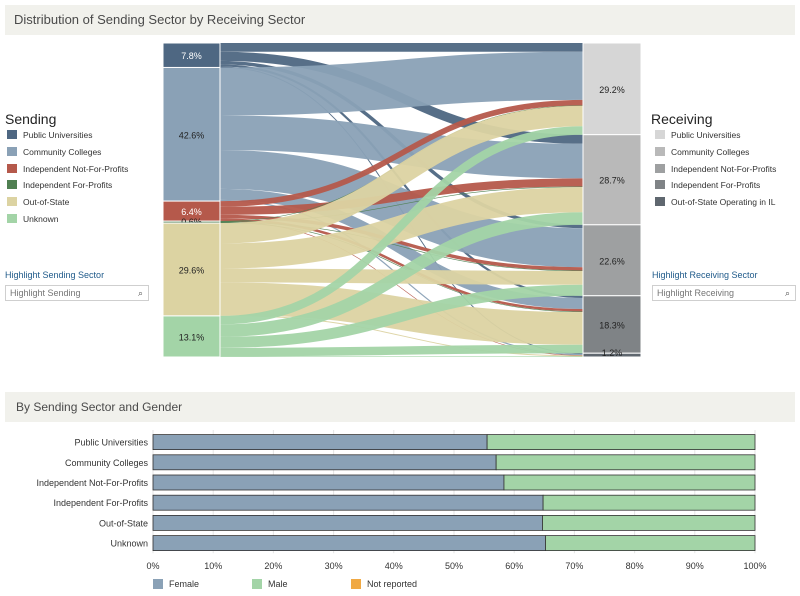 This screenshot has width=800, height=596. I want to click on bar-female-unknown, so click(349, 543).